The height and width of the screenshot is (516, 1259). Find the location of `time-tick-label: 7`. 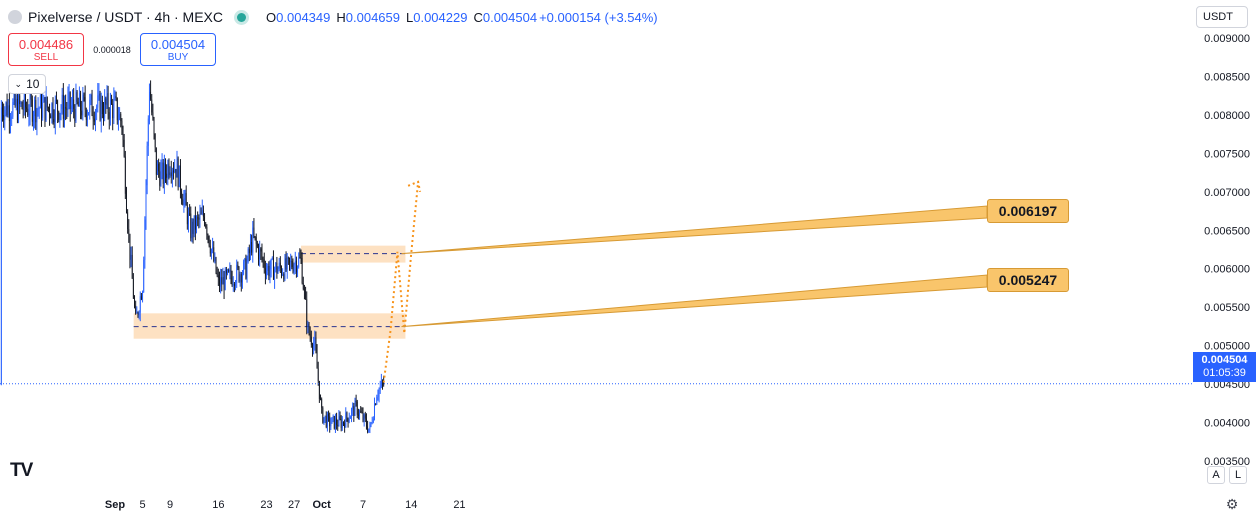

time-tick-label: 7 is located at coordinates (363, 505).